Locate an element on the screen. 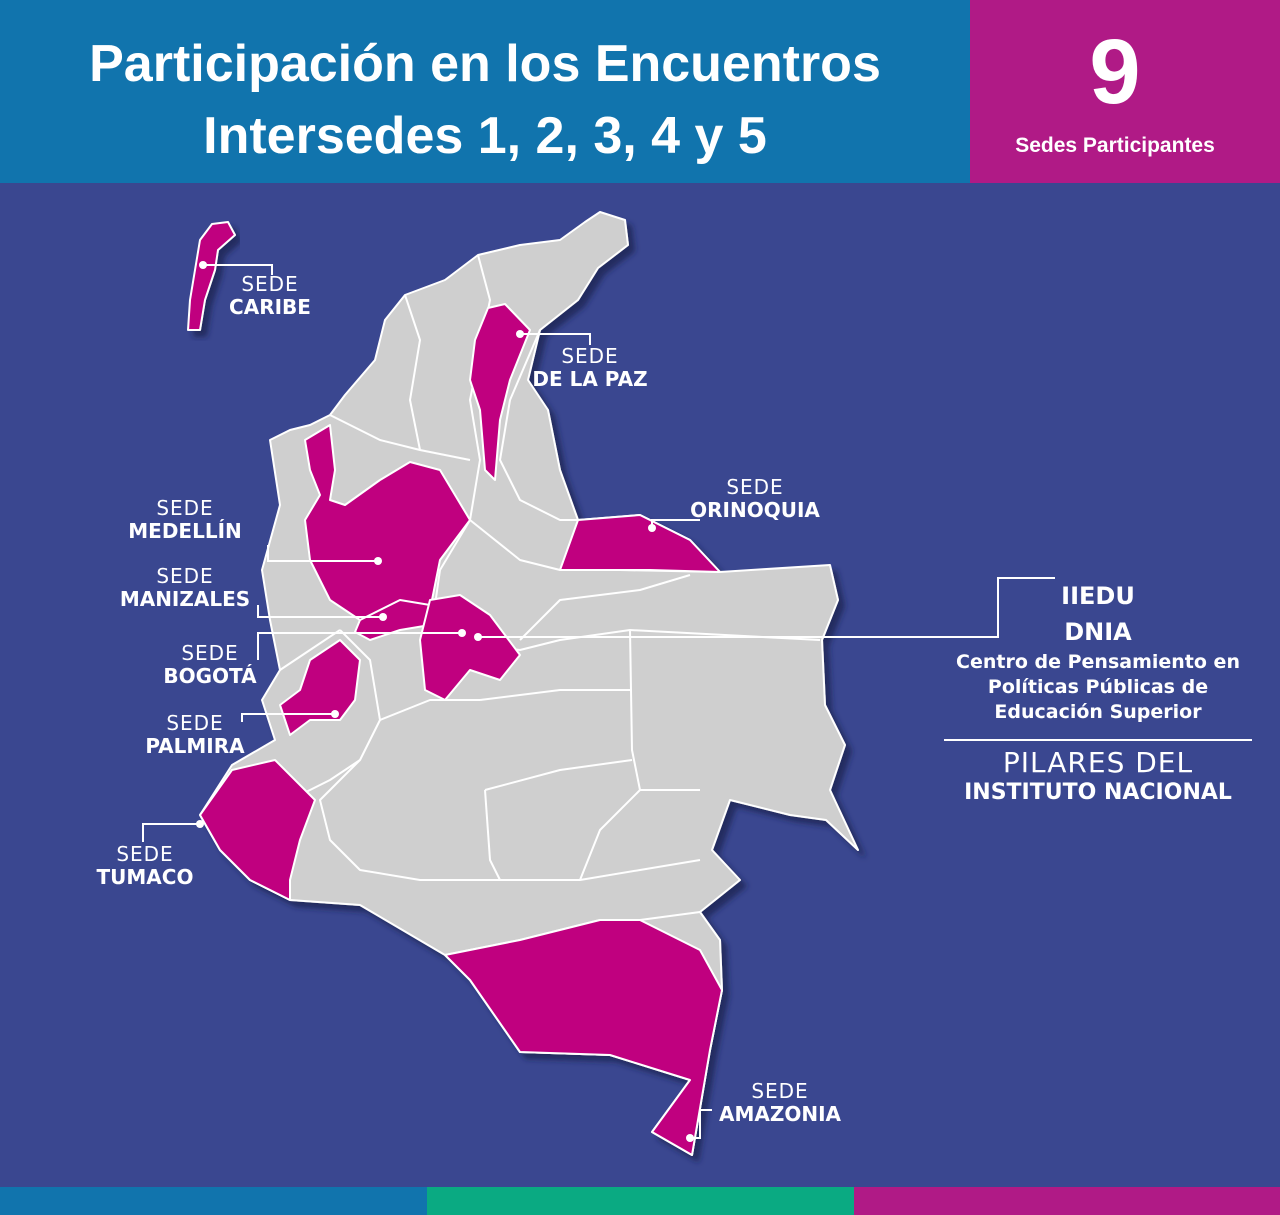 The image size is (1280, 1215). sede-label-orinoquia: SEDE ORINOQUIA is located at coordinates (755, 499).